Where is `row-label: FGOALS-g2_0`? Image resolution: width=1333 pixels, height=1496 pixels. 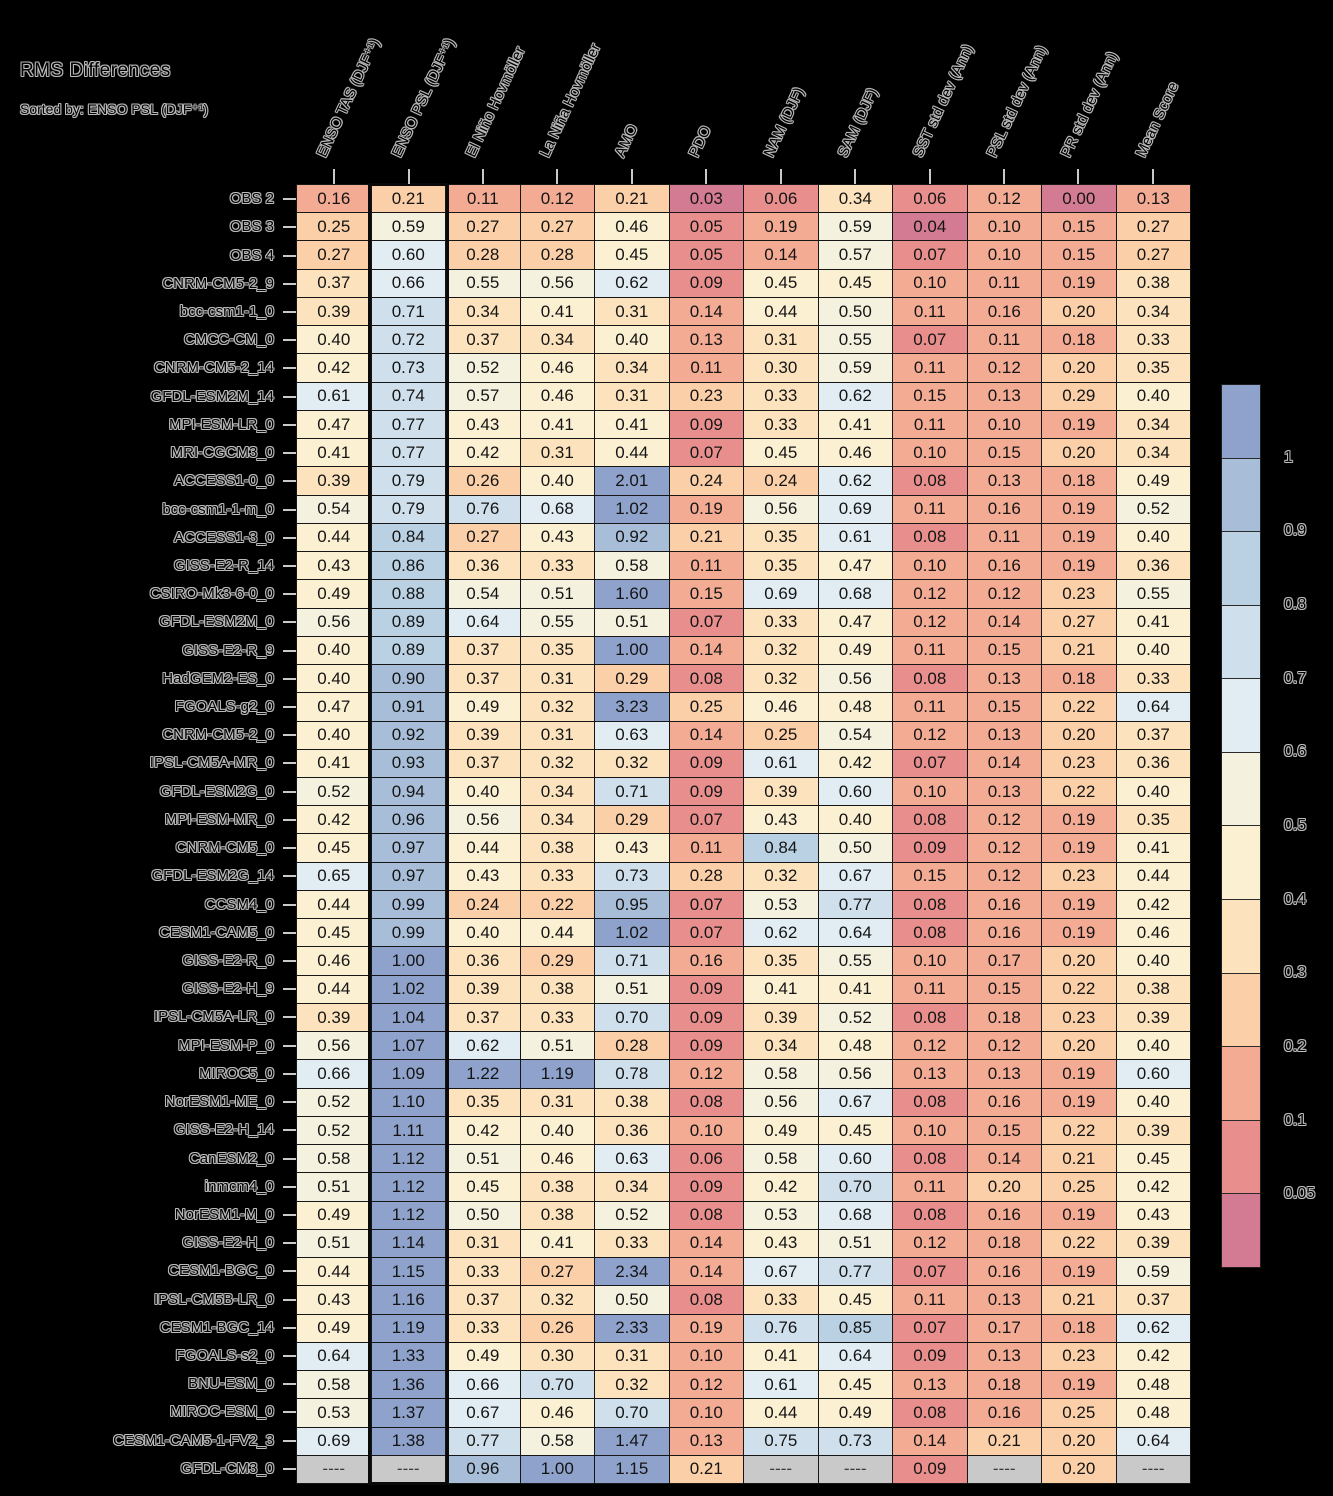 row-label: FGOALS-g2_0 is located at coordinates (224, 707).